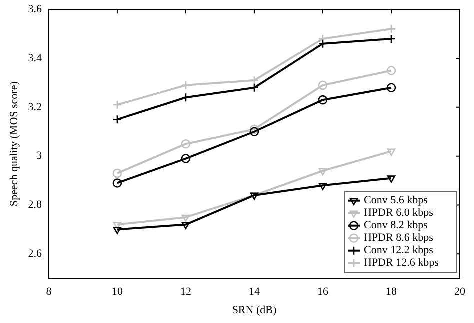 The image size is (474, 323). What do you see at coordinates (186, 292) in the screenshot?
I see `x-tick-label: 12` at bounding box center [186, 292].